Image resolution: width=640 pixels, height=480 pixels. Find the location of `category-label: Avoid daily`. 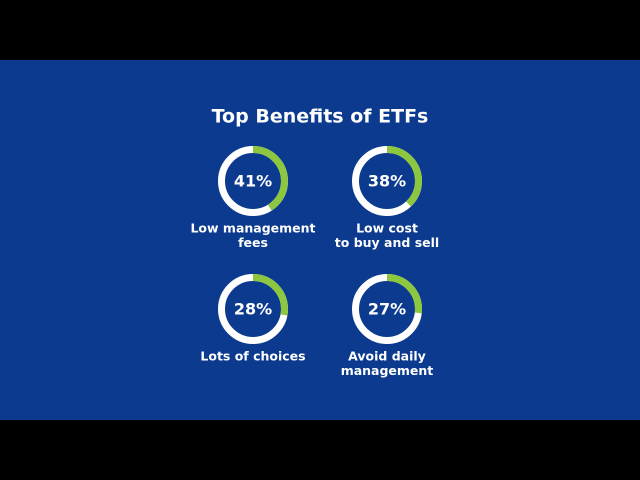

category-label: Avoid daily is located at coordinates (387, 356).